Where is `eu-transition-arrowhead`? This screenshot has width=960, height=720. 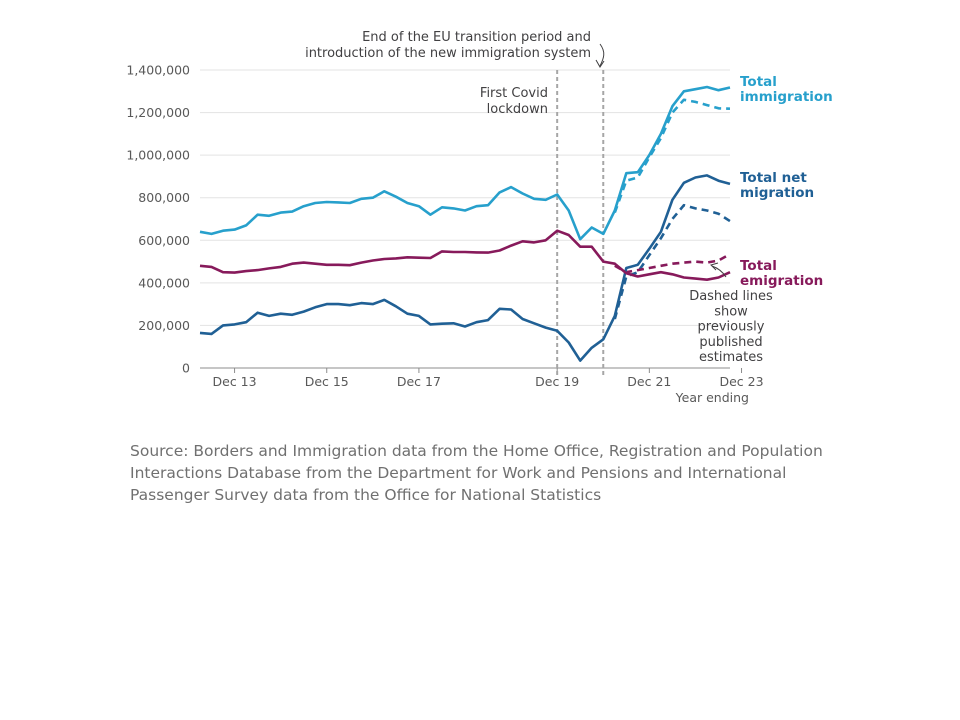
eu-transition-arrowhead is located at coordinates (600, 63).